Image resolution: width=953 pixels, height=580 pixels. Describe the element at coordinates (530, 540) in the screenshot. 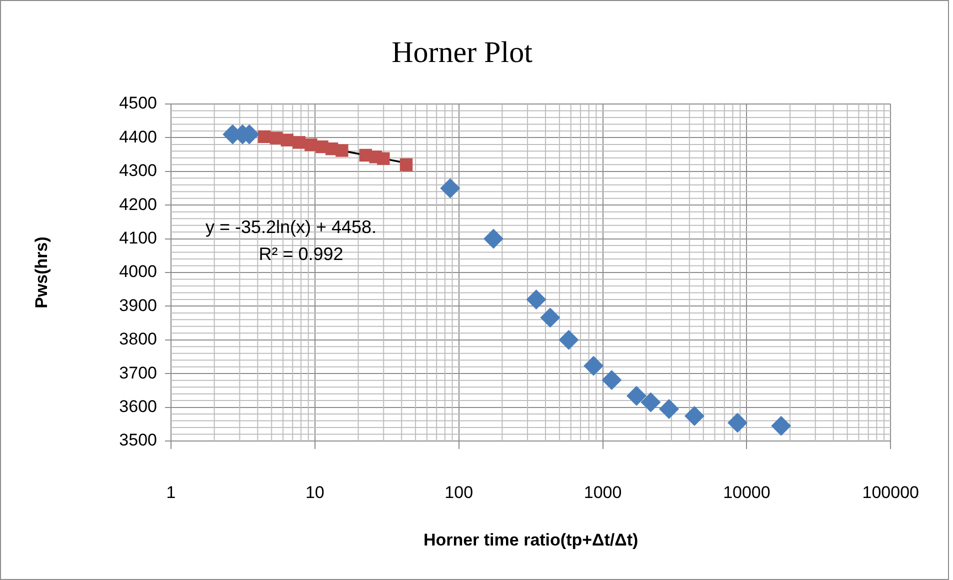

I see `x-axis-title: Horner time ratio(tp+Δt/Δt)` at that location.